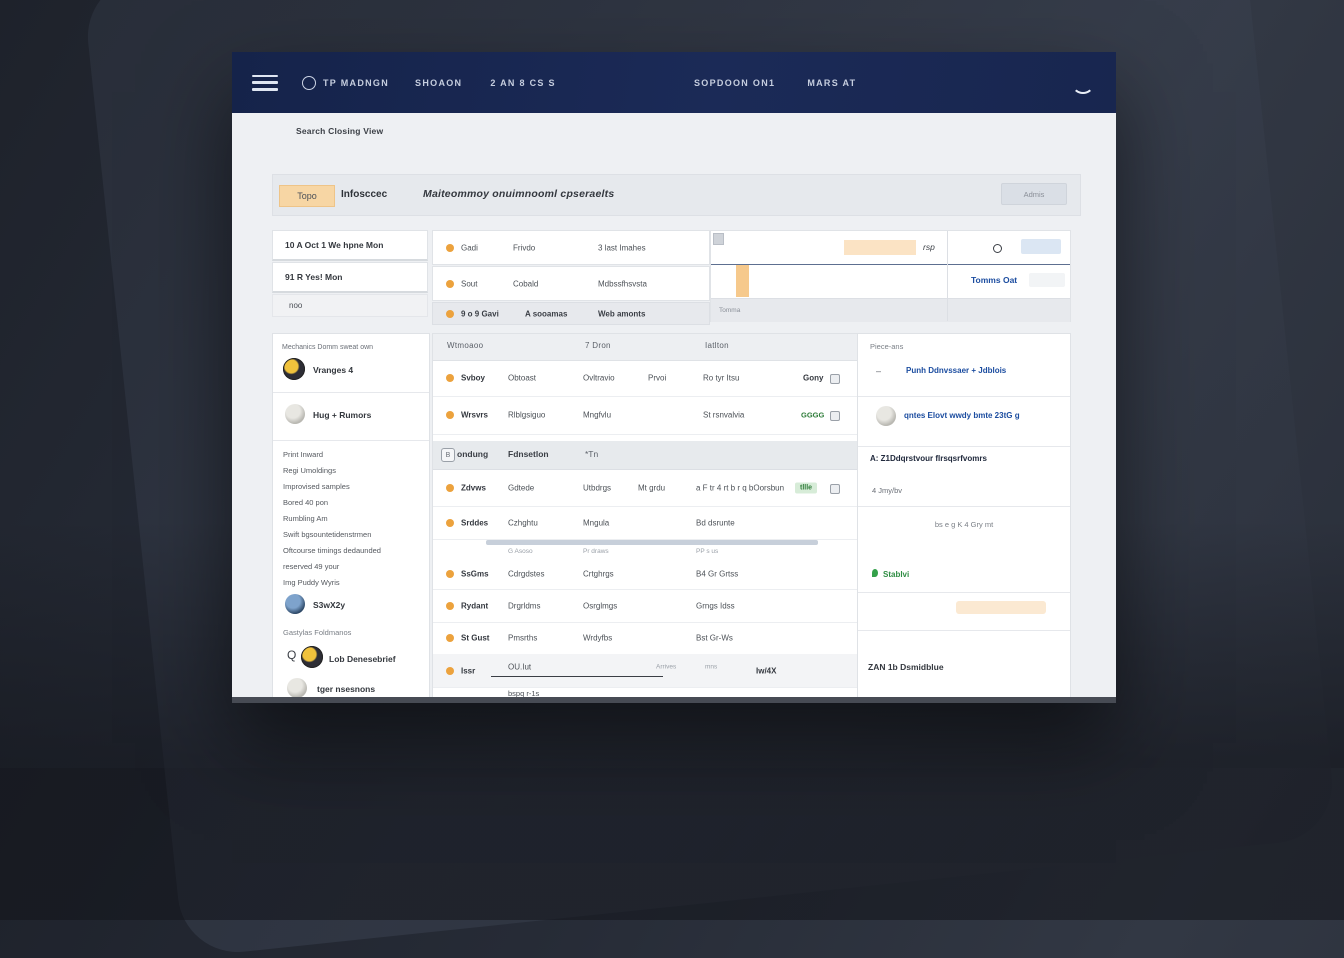  I want to click on quick-row-1: 10 A Oct 1 We hpne Mon, so click(350, 245).